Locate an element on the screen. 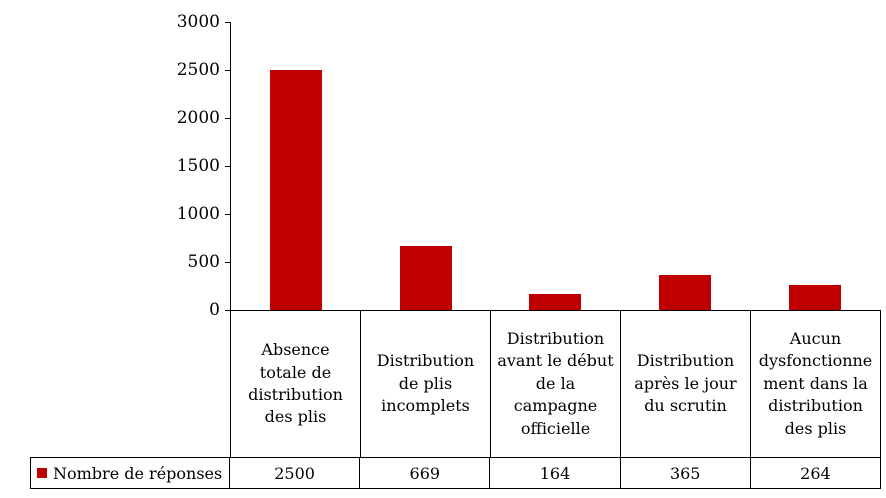  legend-cell: Nombre de réponses is located at coordinates (130, 473).